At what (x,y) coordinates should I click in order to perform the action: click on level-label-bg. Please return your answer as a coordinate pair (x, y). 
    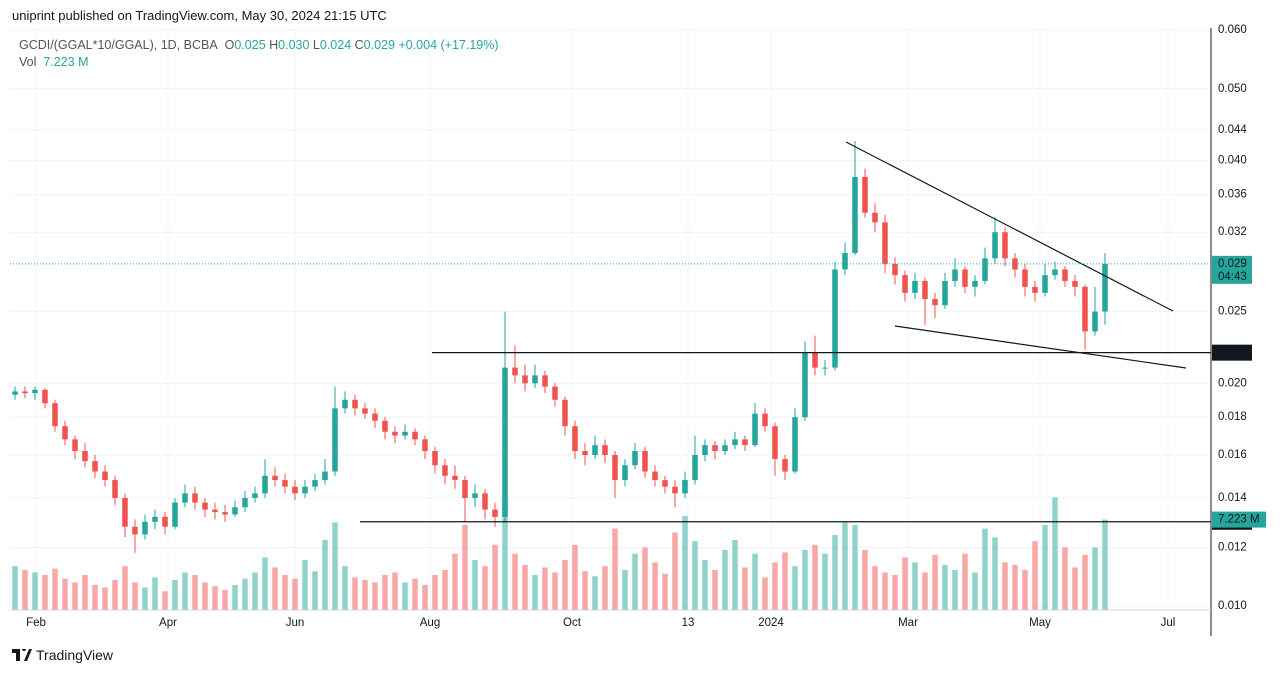
    Looking at the image, I should click on (1232, 352).